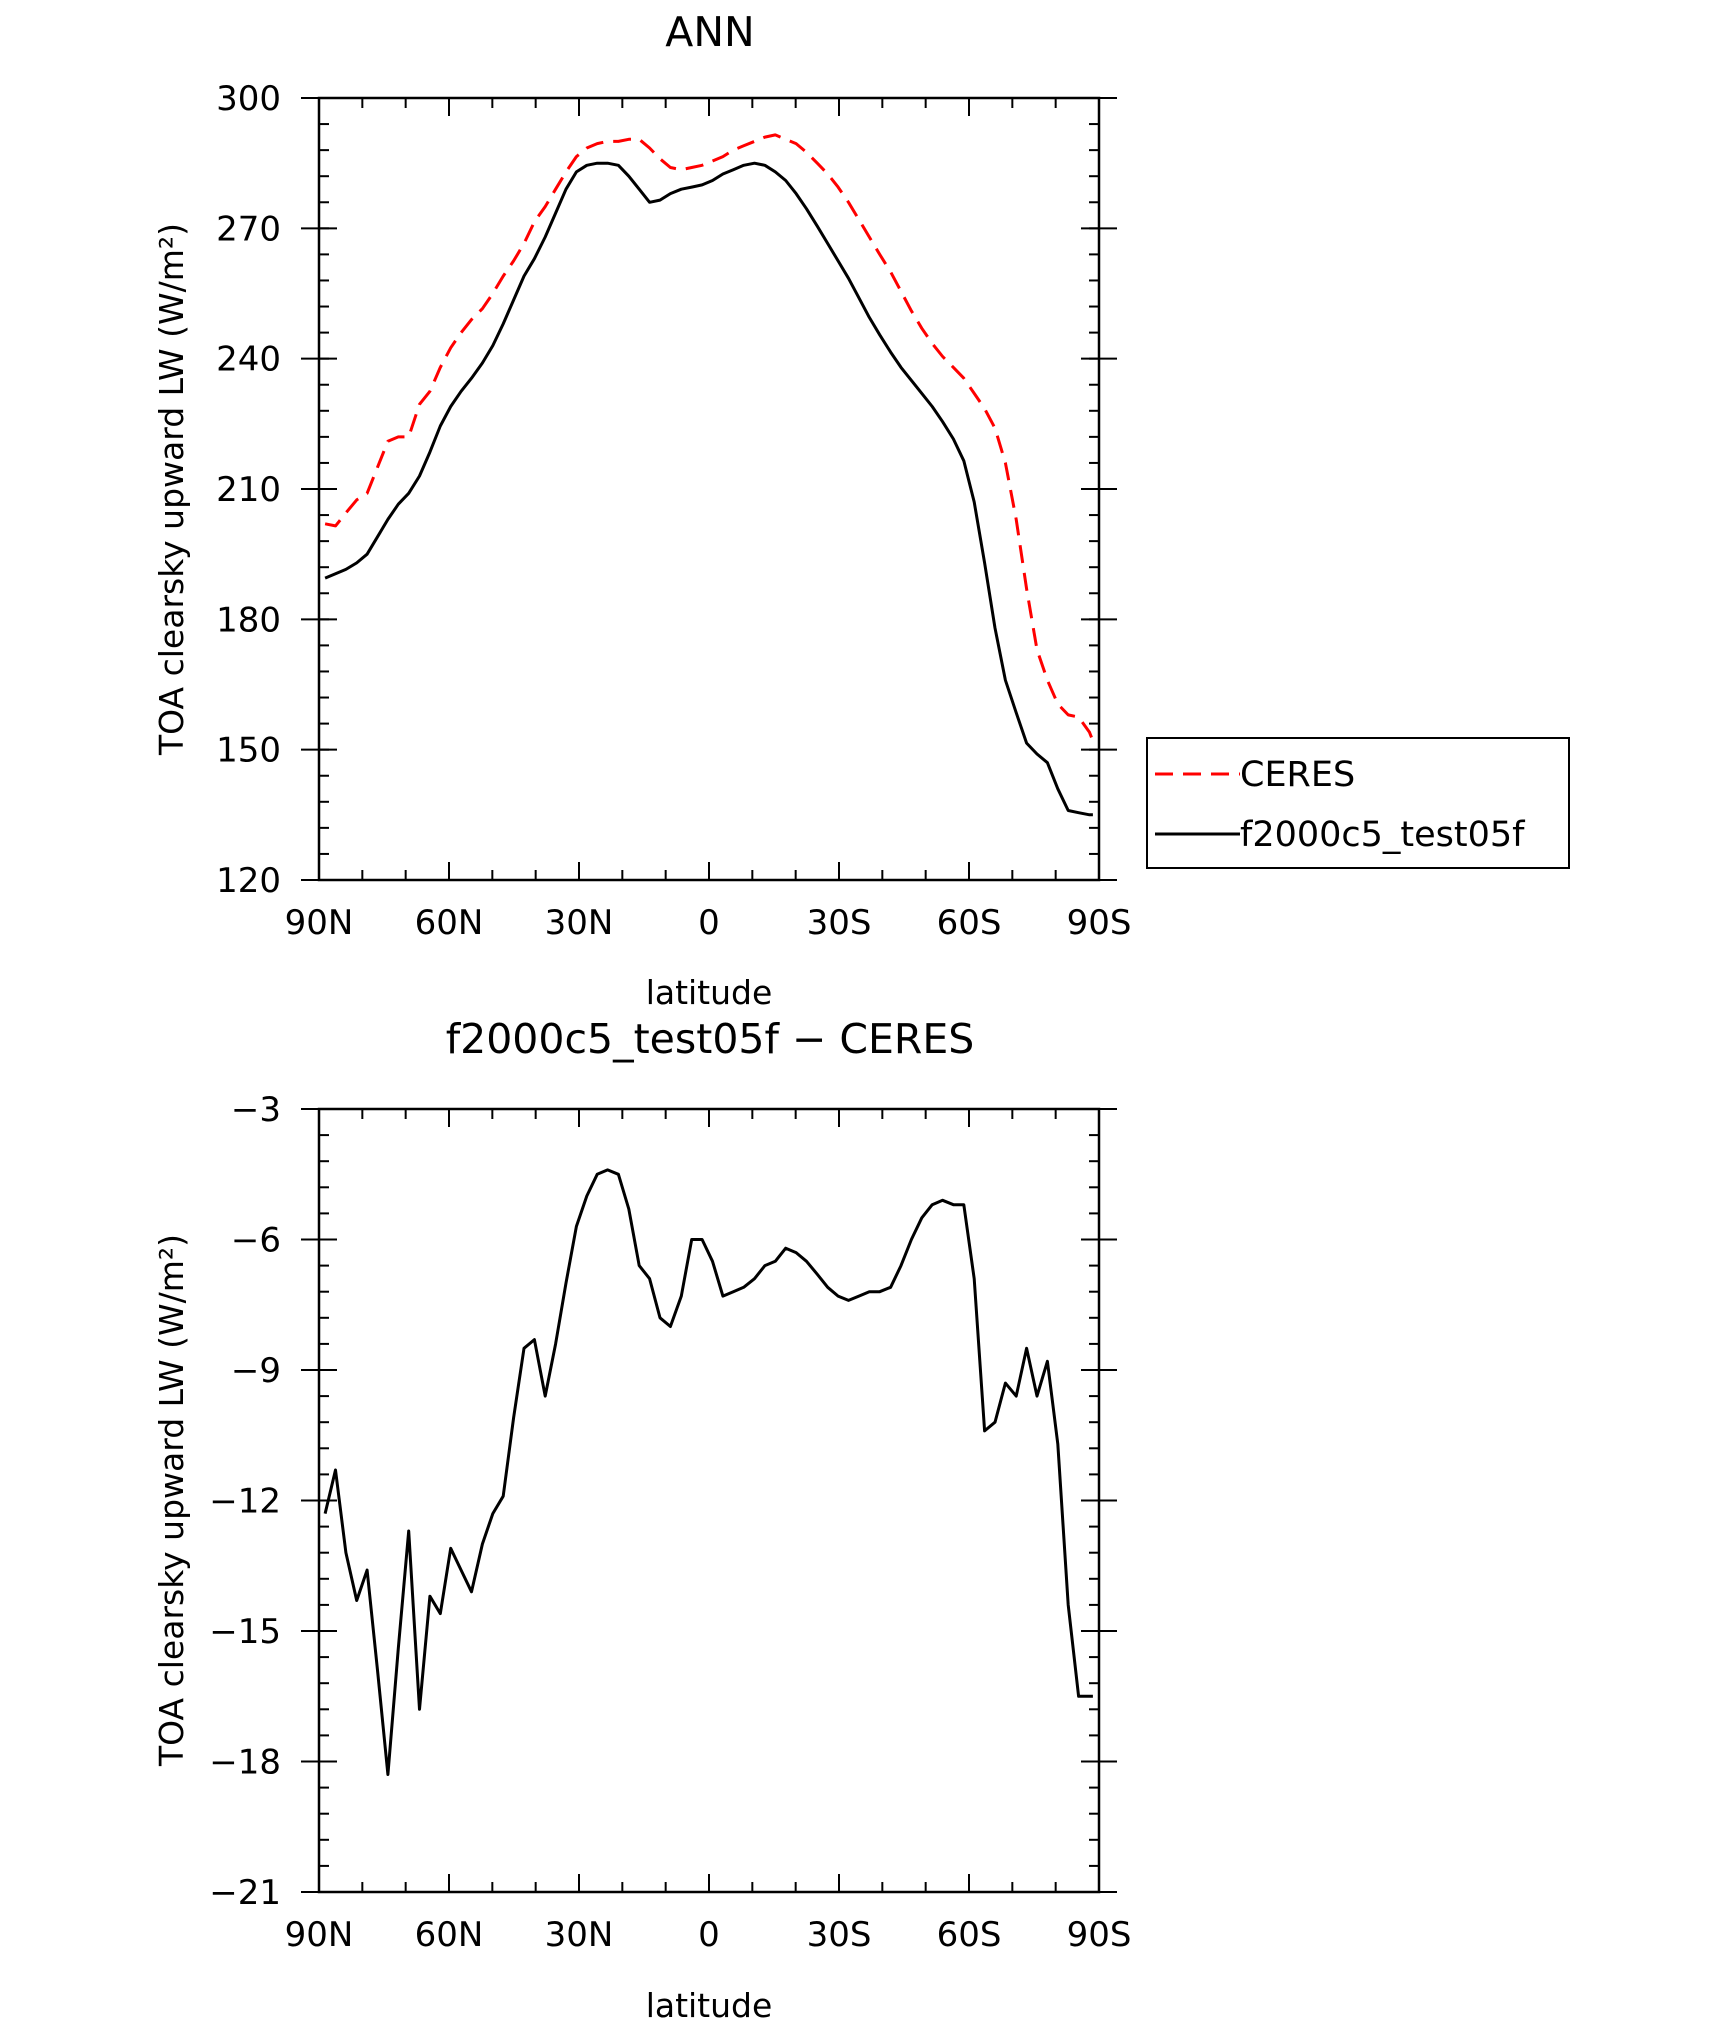  Describe the element at coordinates (256, 1371) in the screenshot. I see `y-tick-label: −9` at that location.